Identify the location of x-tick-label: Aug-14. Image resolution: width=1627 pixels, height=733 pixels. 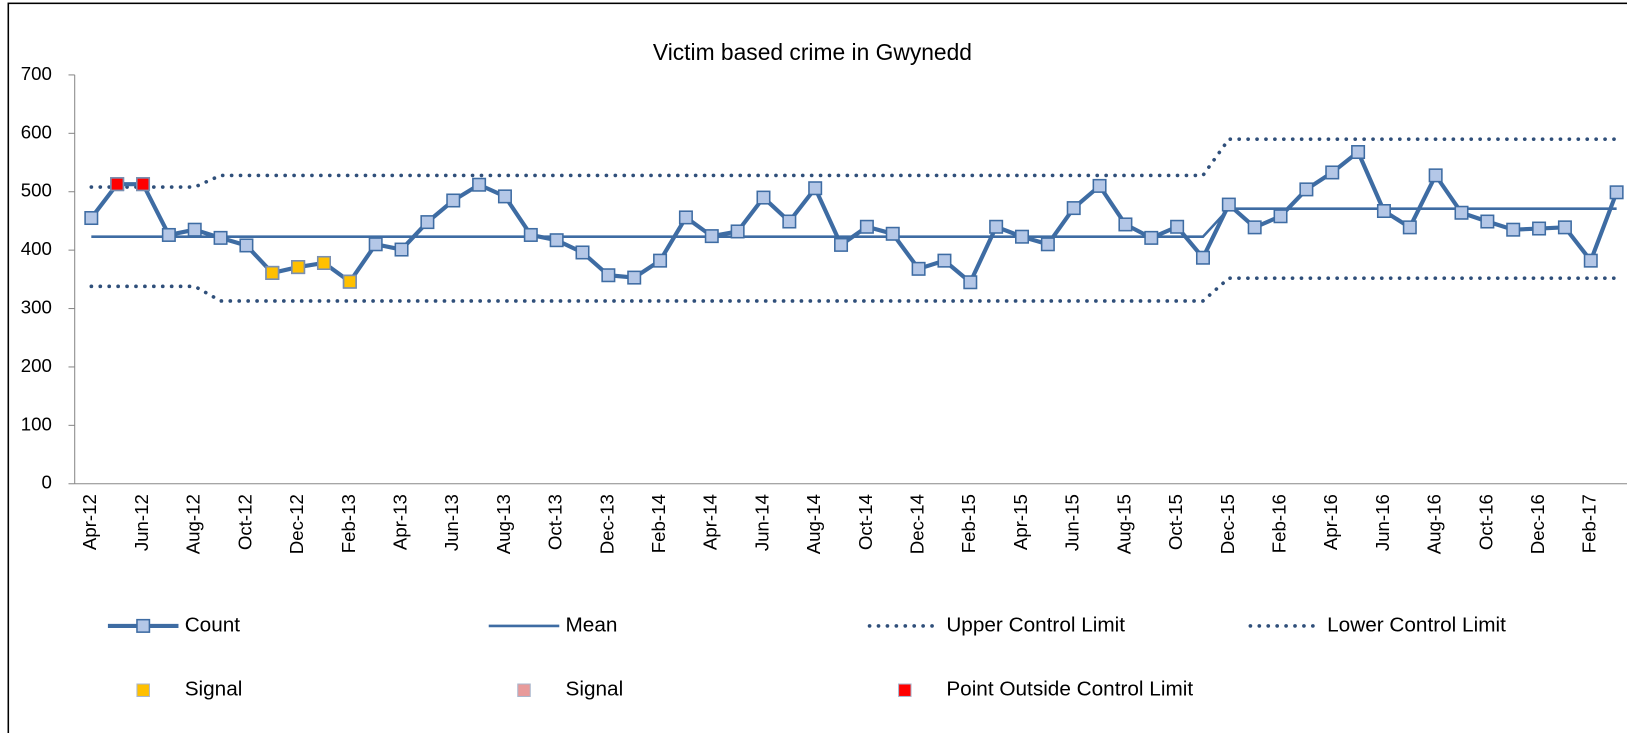
(813, 524).